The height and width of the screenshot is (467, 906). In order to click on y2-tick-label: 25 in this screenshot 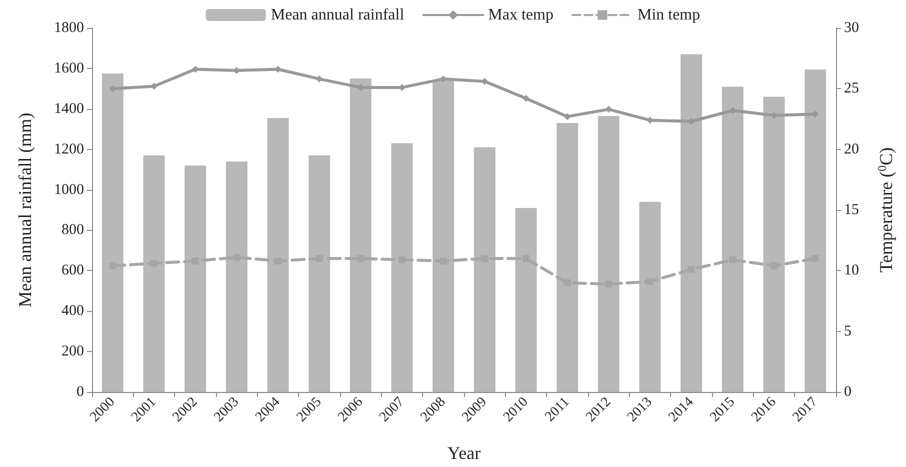, I will do `click(851, 88)`.